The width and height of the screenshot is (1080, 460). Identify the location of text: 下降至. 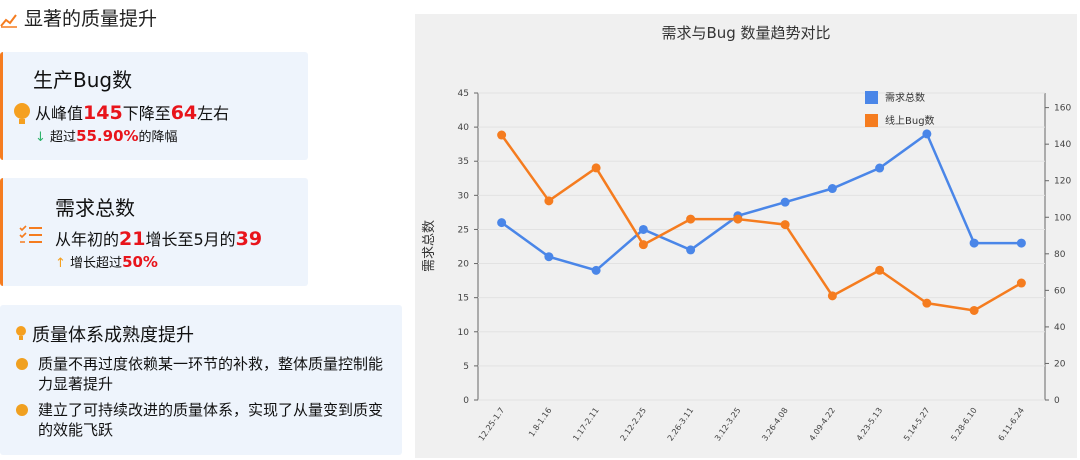
(146, 113).